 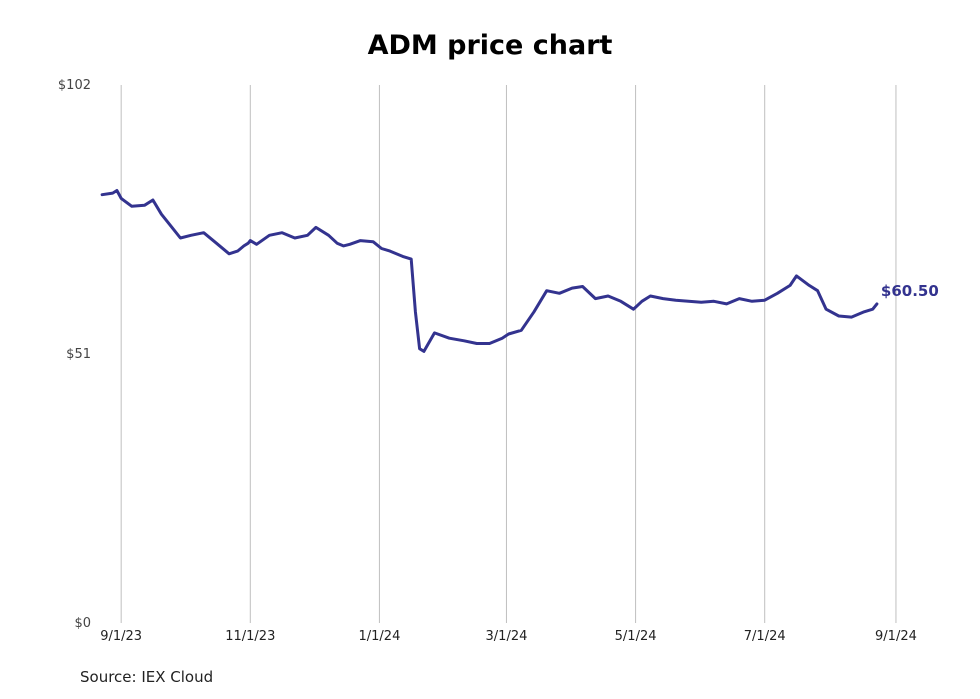 What do you see at coordinates (78, 354) in the screenshot?
I see `y-tick-label: $51` at bounding box center [78, 354].